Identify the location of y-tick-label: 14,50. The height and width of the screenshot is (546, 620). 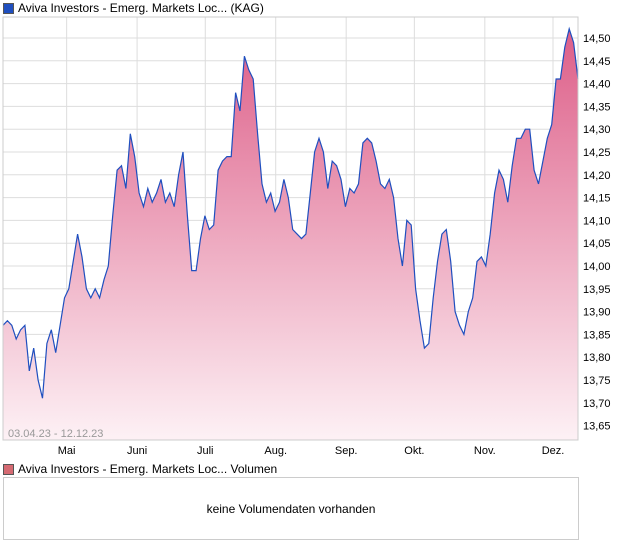
(597, 39).